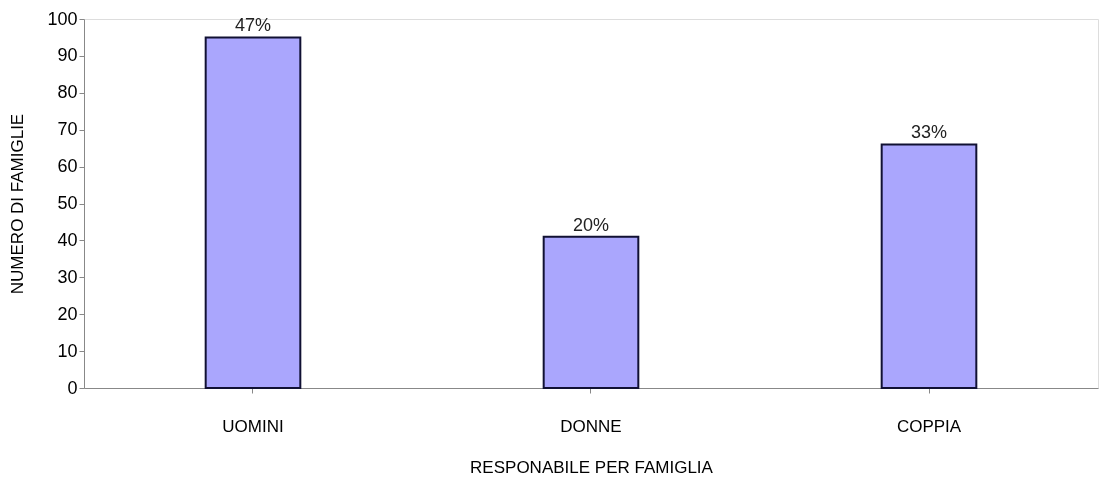  Describe the element at coordinates (18, 204) in the screenshot. I see `y-axis-title: NUMERO DI FAMIGLIE` at that location.